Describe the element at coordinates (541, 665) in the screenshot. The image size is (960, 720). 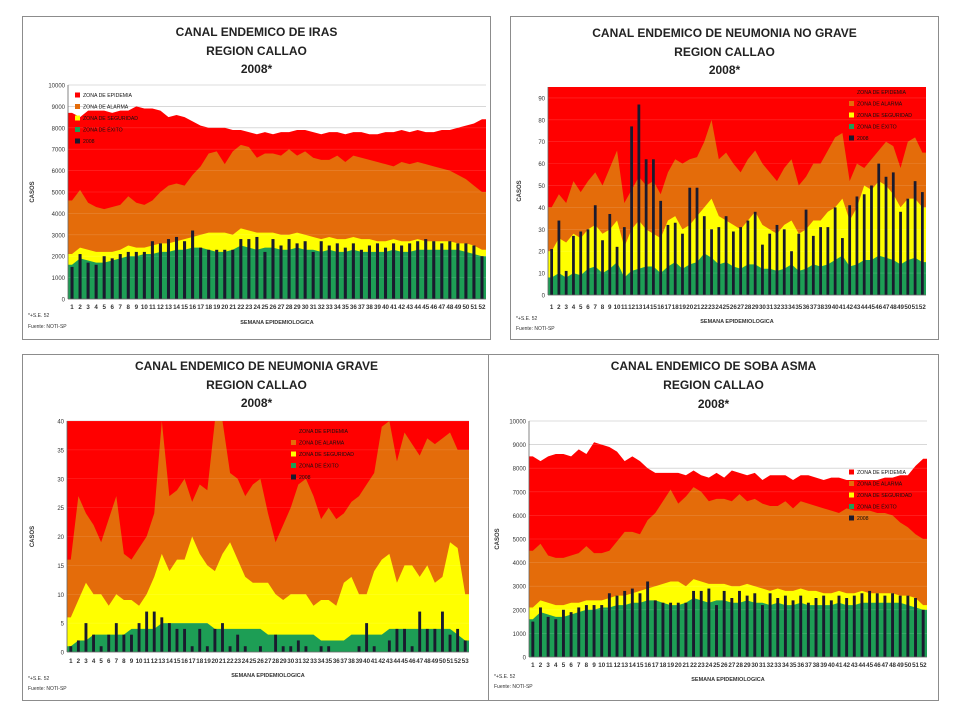
I see `x-tick-label: 2` at that location.